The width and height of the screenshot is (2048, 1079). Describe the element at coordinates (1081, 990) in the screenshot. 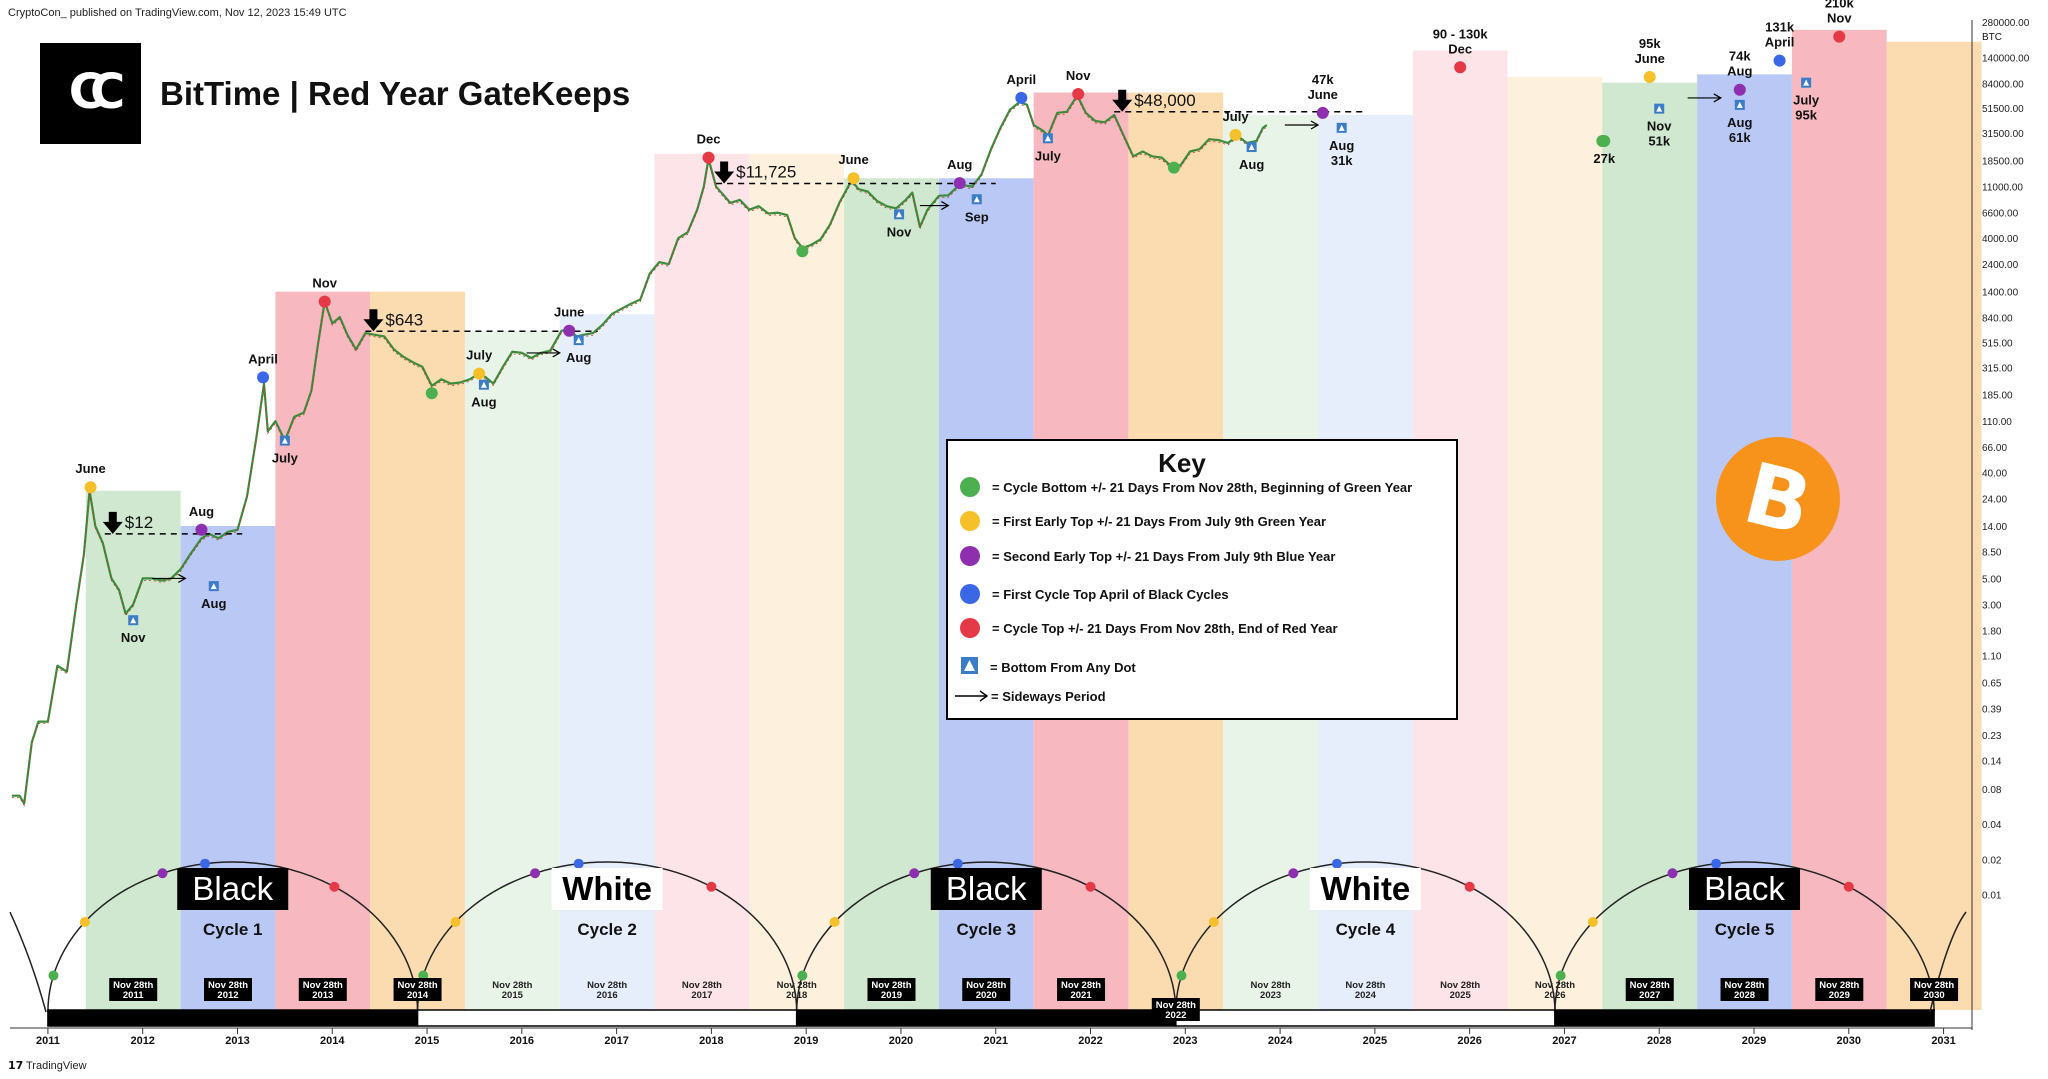

I see `nov28-label: Nov 28th 2021` at that location.